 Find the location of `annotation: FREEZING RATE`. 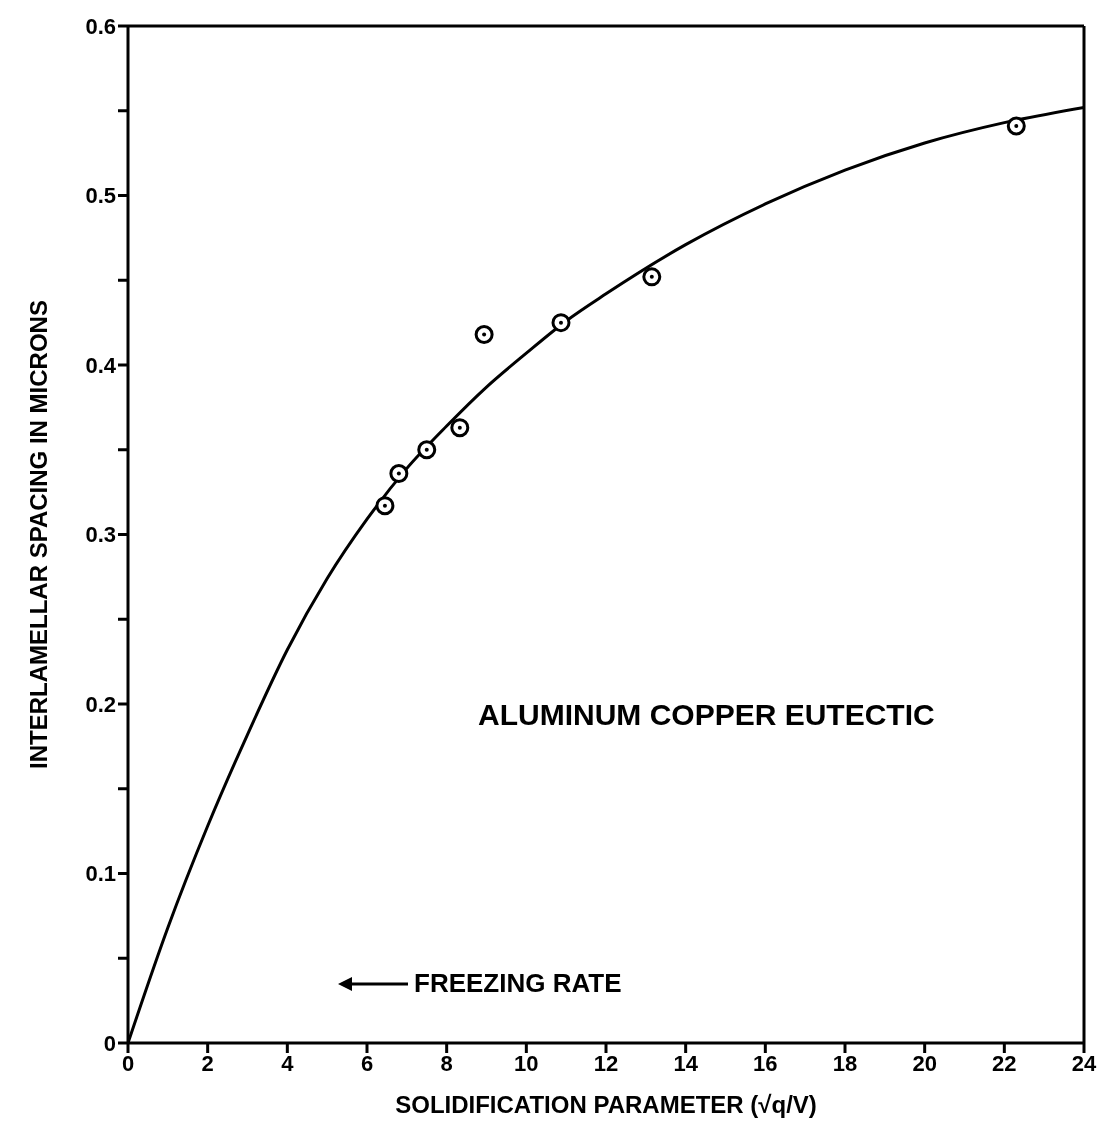

annotation: FREEZING RATE is located at coordinates (518, 983).